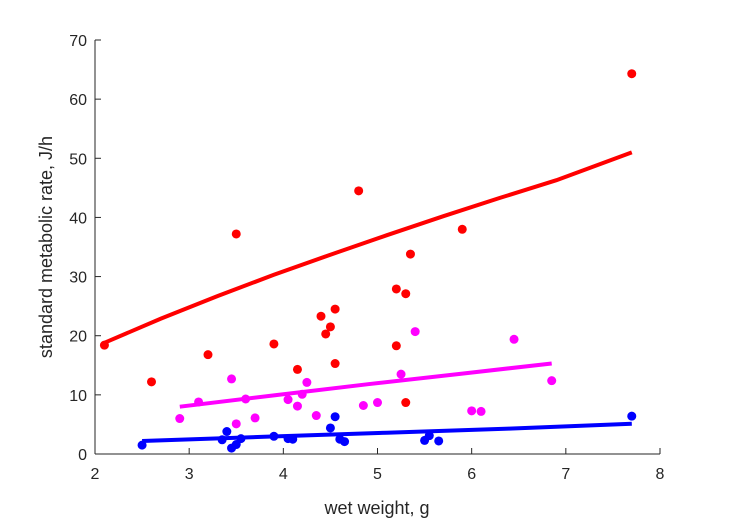 The height and width of the screenshot is (521, 729). What do you see at coordinates (95, 474) in the screenshot?
I see `x-tick-label: 2` at bounding box center [95, 474].